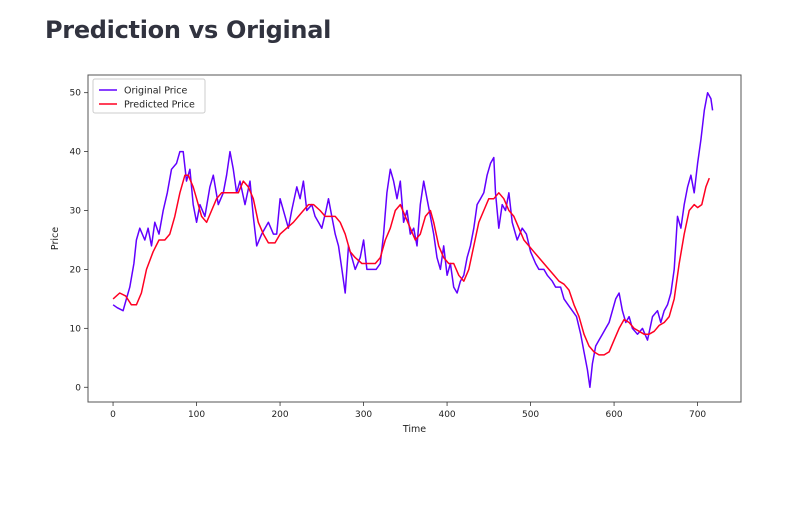  What do you see at coordinates (76, 94) in the screenshot?
I see `y-tick-label: 50` at bounding box center [76, 94].